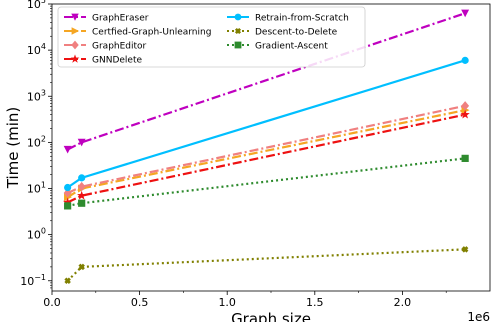  I want to click on x-tick-label: 1.5, so click(315, 302).